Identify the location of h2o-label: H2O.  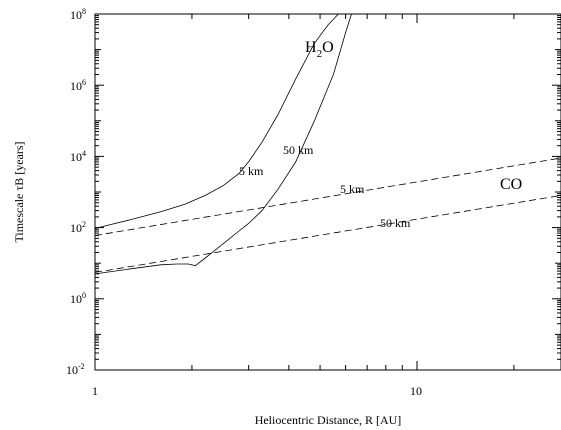
(319, 49).